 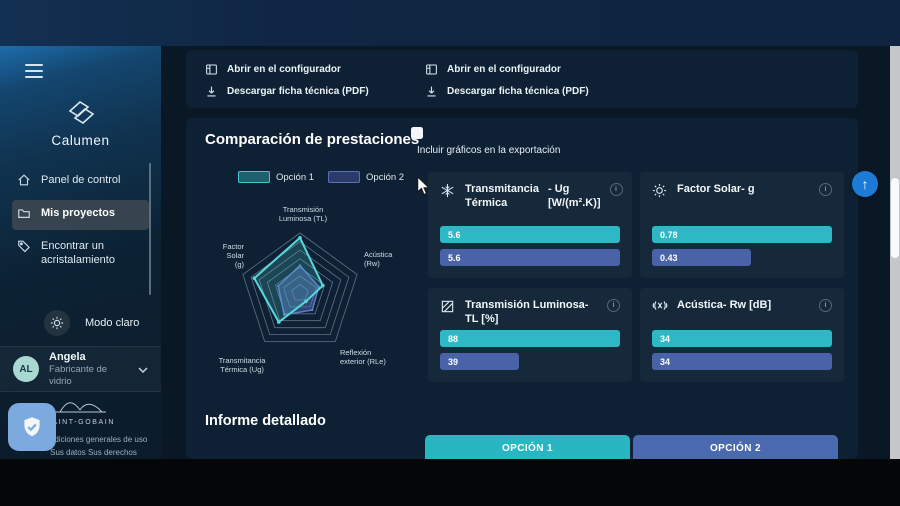 I want to click on theme-toggle: Modo claro, so click(x=91, y=323).